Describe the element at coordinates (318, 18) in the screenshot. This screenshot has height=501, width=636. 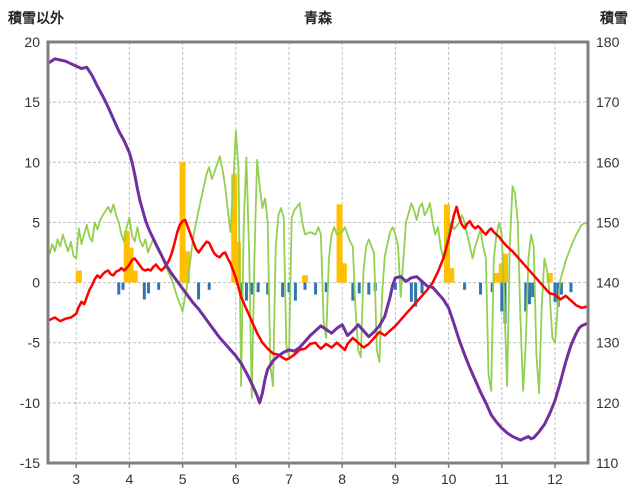
I see `chart-title: 青森` at that location.